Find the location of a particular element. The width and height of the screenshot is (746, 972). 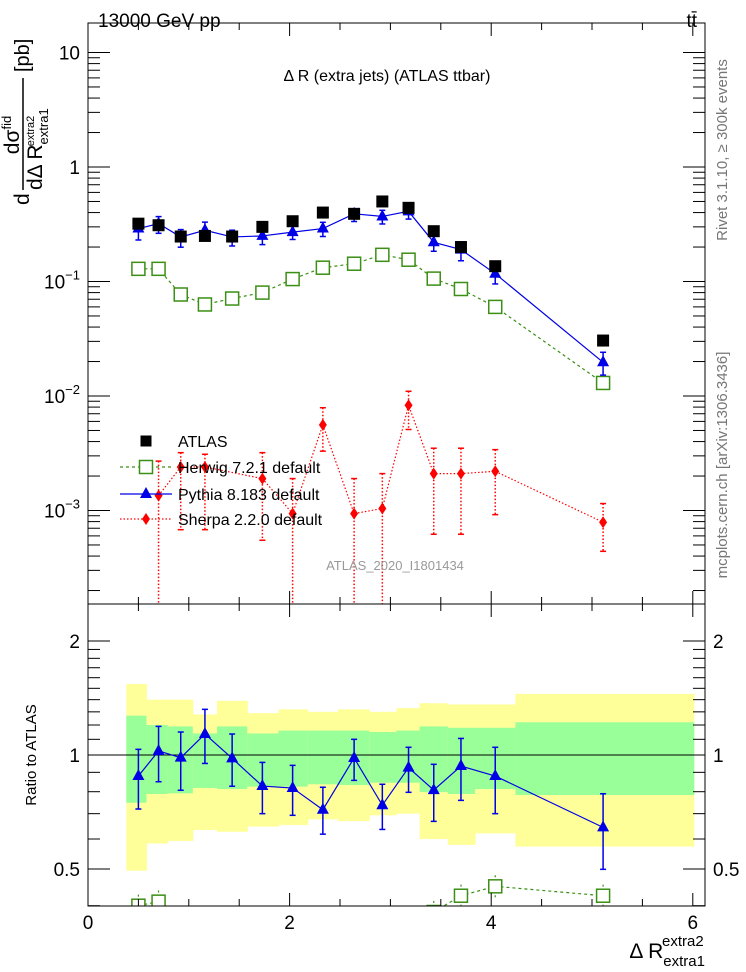

y-tick-label: 10⁻³ is located at coordinates (62, 510).